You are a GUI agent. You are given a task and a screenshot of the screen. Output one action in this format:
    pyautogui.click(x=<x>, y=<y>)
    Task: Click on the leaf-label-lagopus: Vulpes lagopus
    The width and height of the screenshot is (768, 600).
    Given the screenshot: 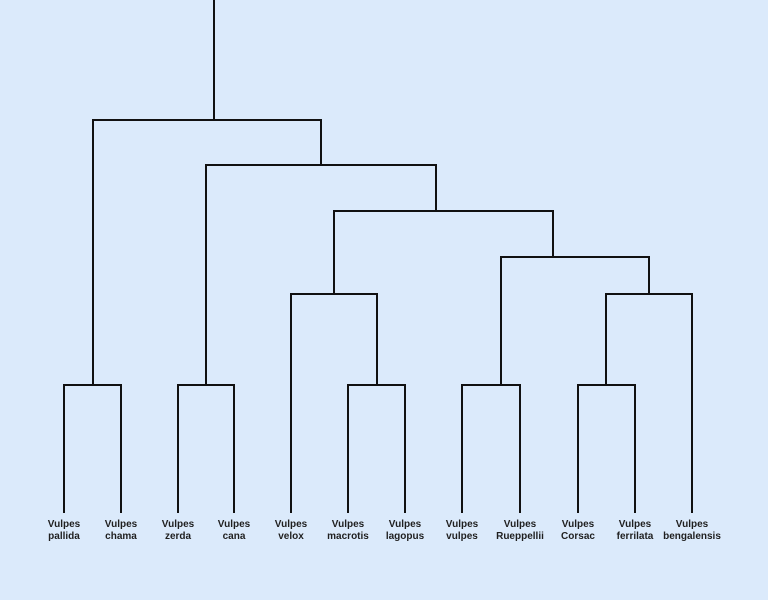 What is the action you would take?
    pyautogui.click(x=405, y=531)
    